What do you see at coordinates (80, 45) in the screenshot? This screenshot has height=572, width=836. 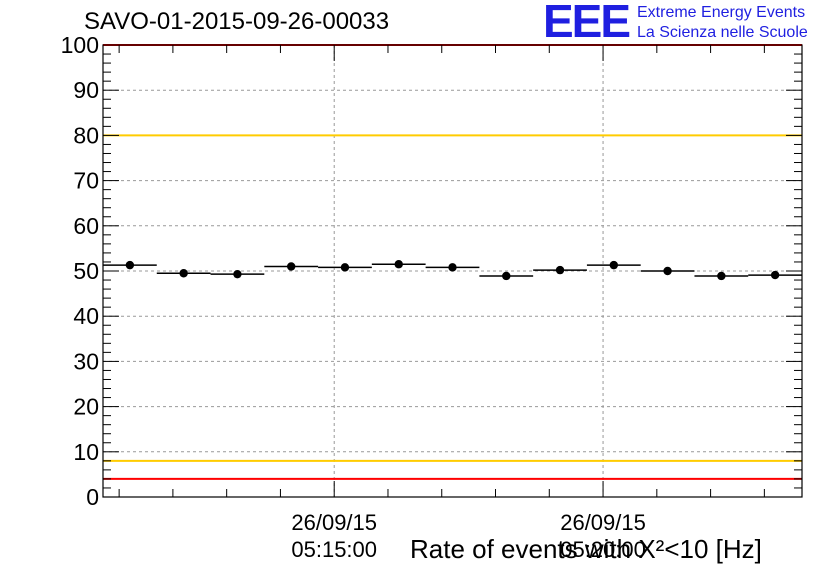 I see `y-tick-label: 100` at bounding box center [80, 45].